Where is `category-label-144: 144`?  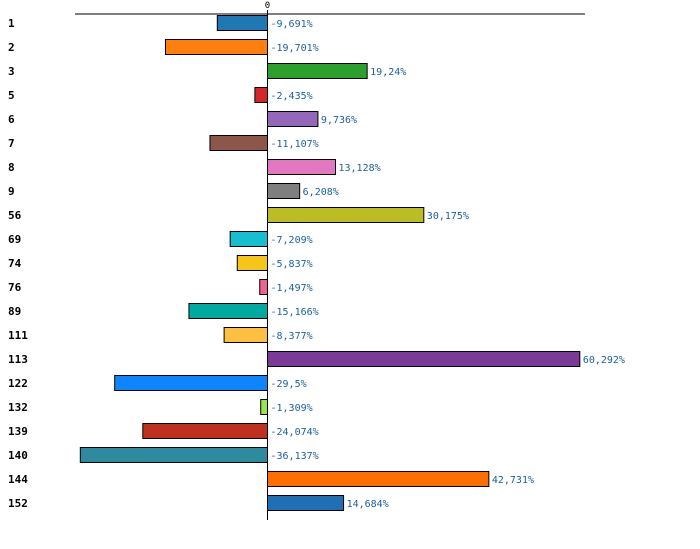 category-label-144: 144 is located at coordinates (18, 479).